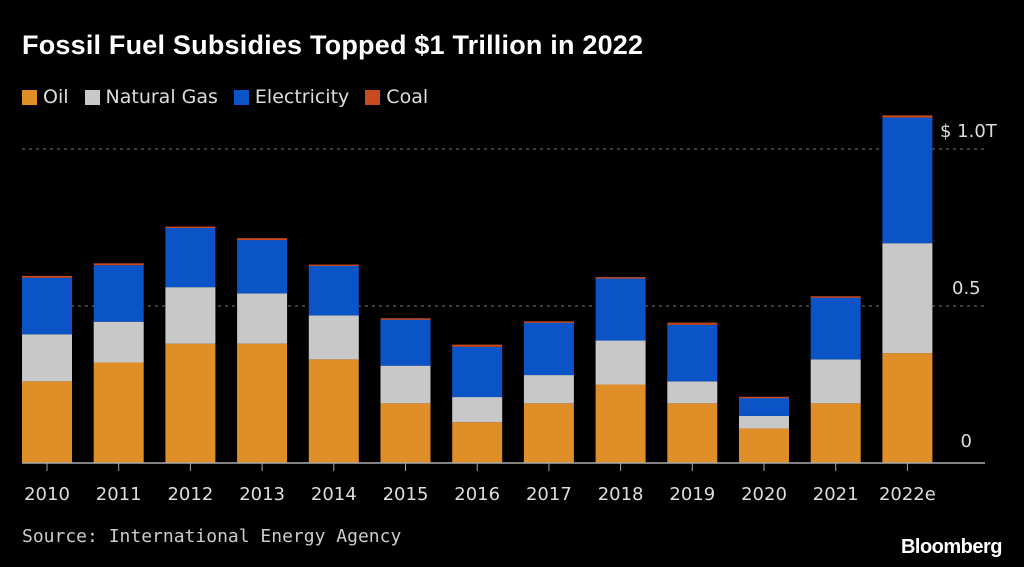 The height and width of the screenshot is (567, 1024). What do you see at coordinates (907, 408) in the screenshot?
I see `bar-oil-2022e` at bounding box center [907, 408].